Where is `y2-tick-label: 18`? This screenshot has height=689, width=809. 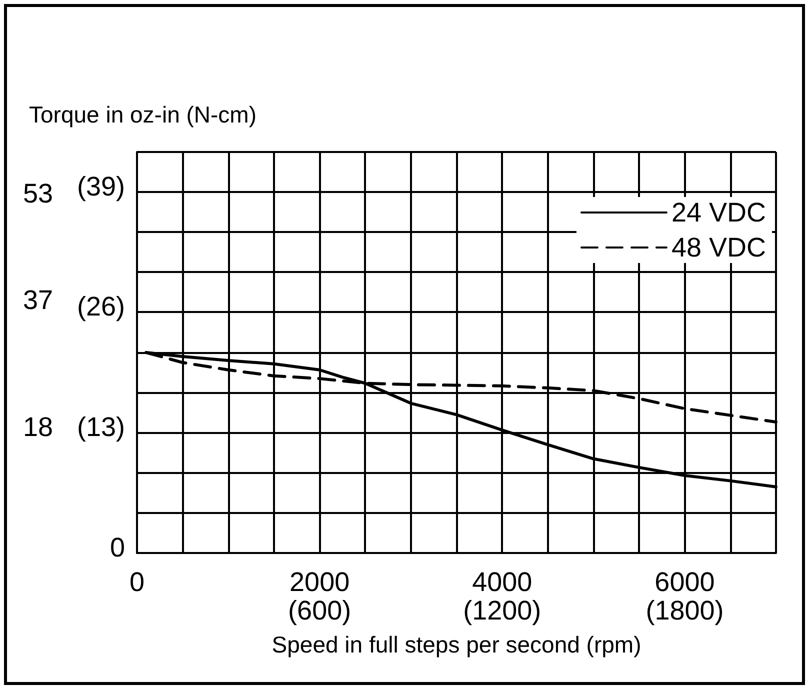
y2-tick-label: 18 is located at coordinates (38, 427).